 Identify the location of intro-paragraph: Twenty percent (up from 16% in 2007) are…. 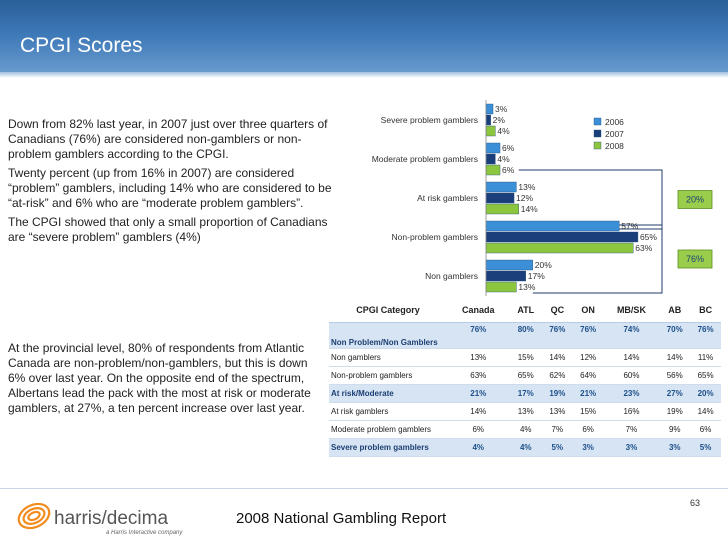
(170, 188).